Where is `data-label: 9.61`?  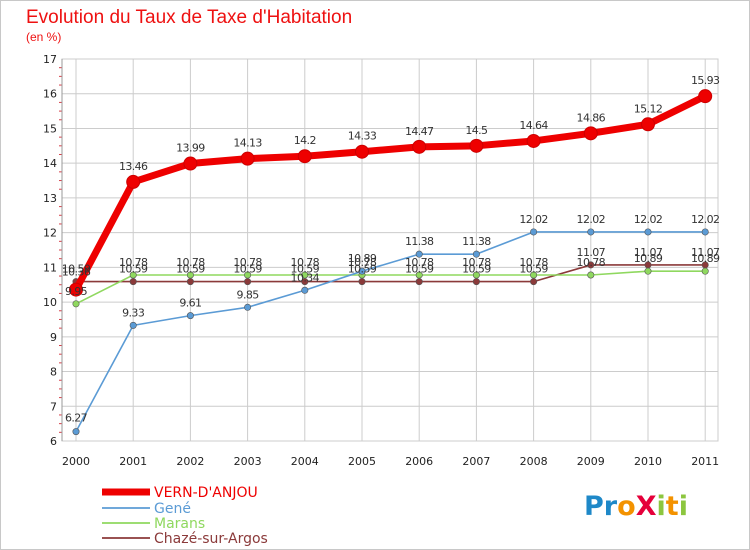
data-label: 9.61 is located at coordinates (190, 303).